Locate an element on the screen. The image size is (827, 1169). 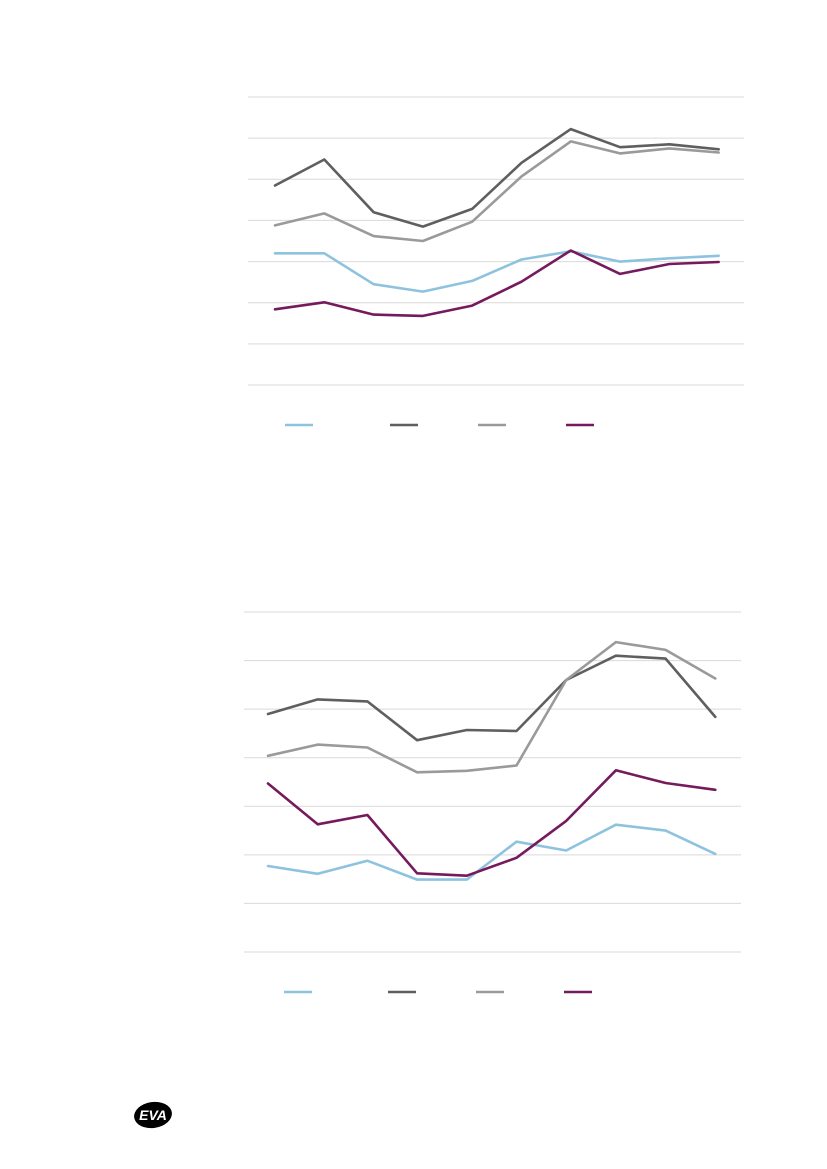
eva-logo: EVA is located at coordinates (153, 1115).